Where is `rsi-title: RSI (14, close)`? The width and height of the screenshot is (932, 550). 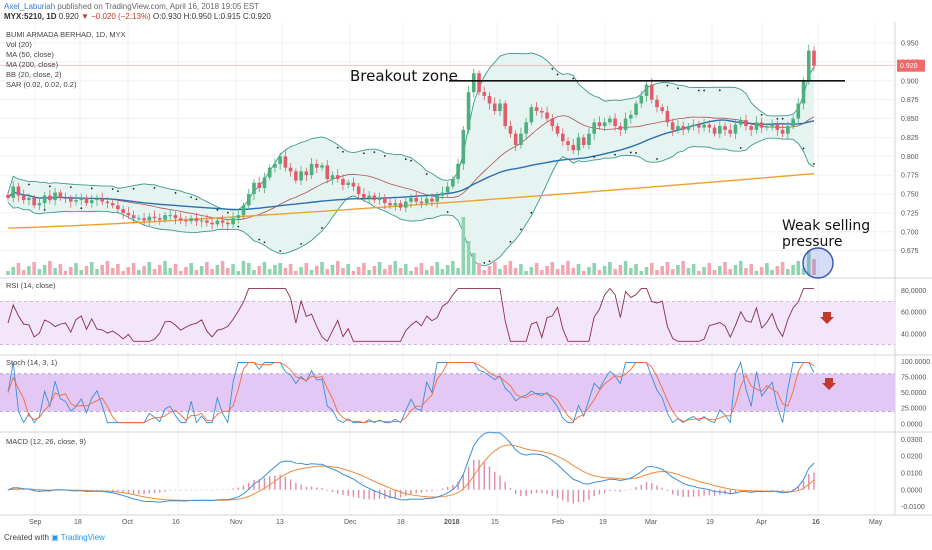 rsi-title: RSI (14, close) is located at coordinates (31, 285).